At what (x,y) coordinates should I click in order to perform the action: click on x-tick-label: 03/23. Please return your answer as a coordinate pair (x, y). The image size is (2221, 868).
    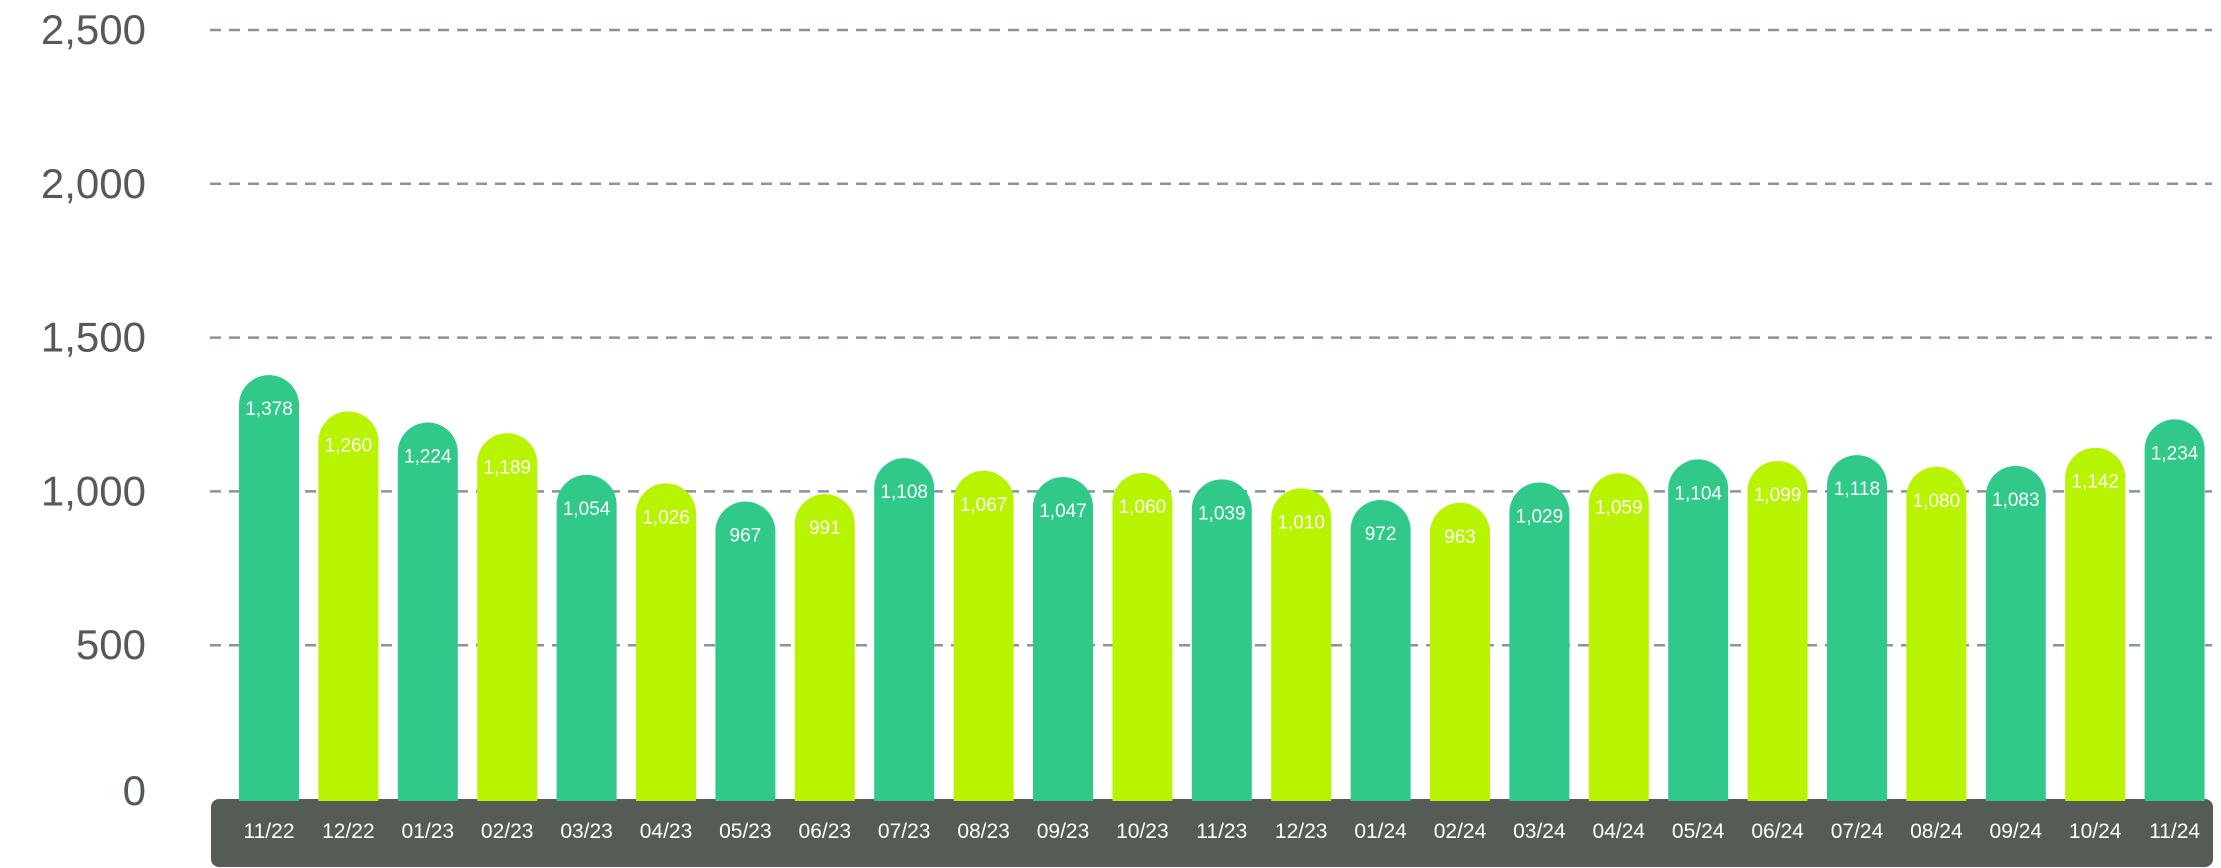
    Looking at the image, I should click on (586, 831).